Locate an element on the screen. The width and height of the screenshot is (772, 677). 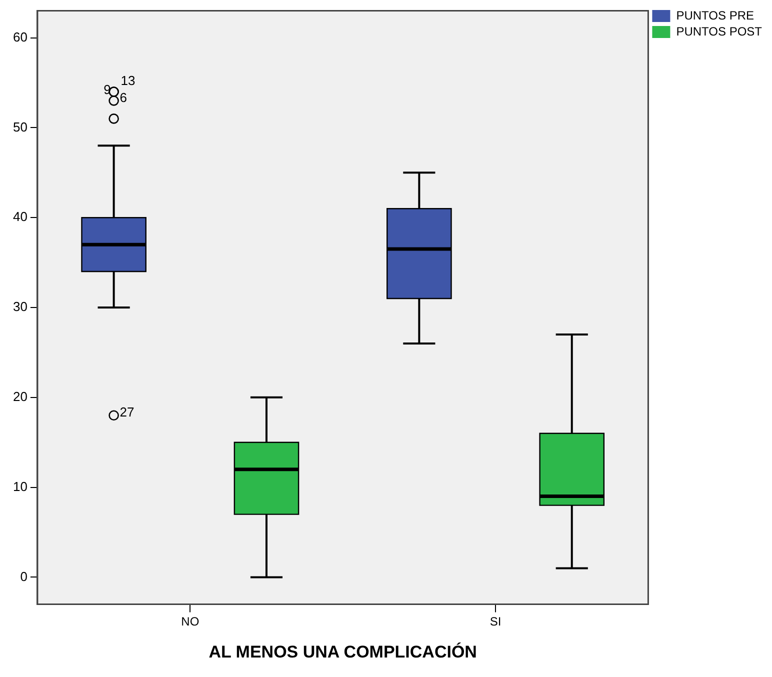
y-tick-label: 0 is located at coordinates (24, 576).